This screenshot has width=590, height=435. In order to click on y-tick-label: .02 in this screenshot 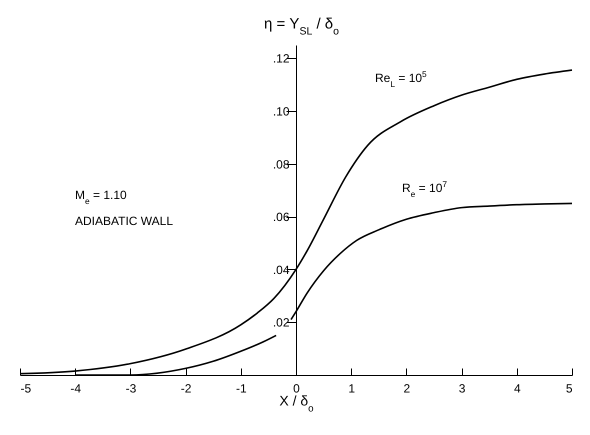, I will do `click(281, 323)`.